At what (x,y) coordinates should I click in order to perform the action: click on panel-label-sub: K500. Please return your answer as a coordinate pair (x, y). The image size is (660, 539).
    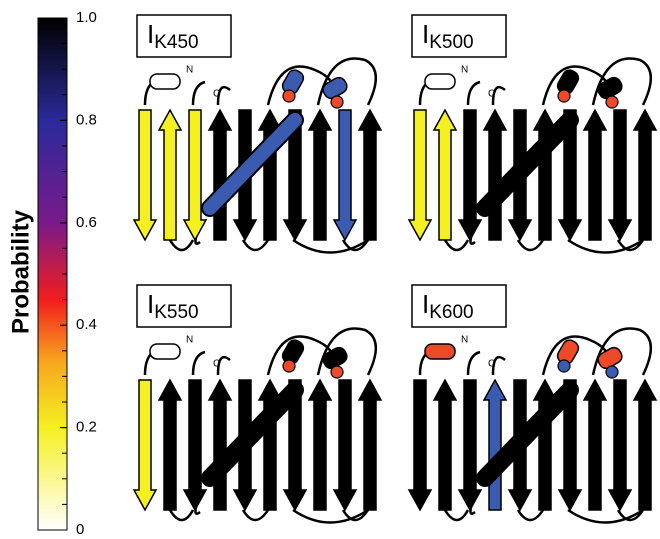
    Looking at the image, I should click on (451, 42).